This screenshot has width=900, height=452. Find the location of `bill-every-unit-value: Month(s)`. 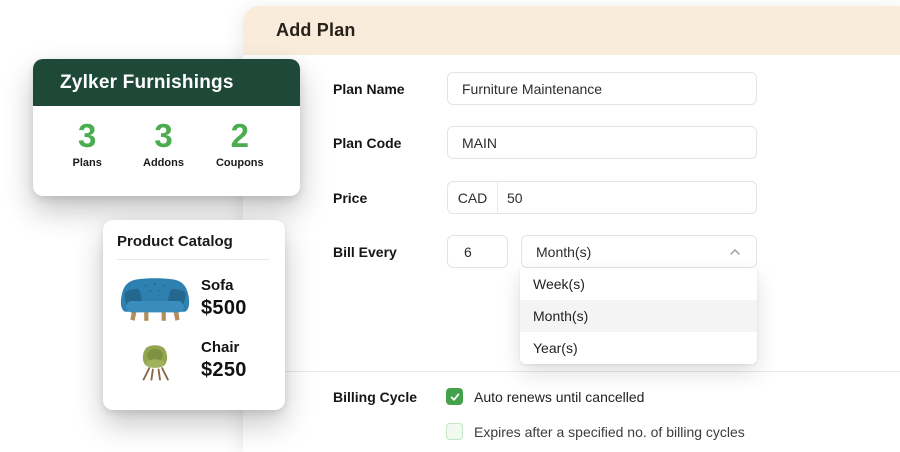

bill-every-unit-value: Month(s) is located at coordinates (564, 251).